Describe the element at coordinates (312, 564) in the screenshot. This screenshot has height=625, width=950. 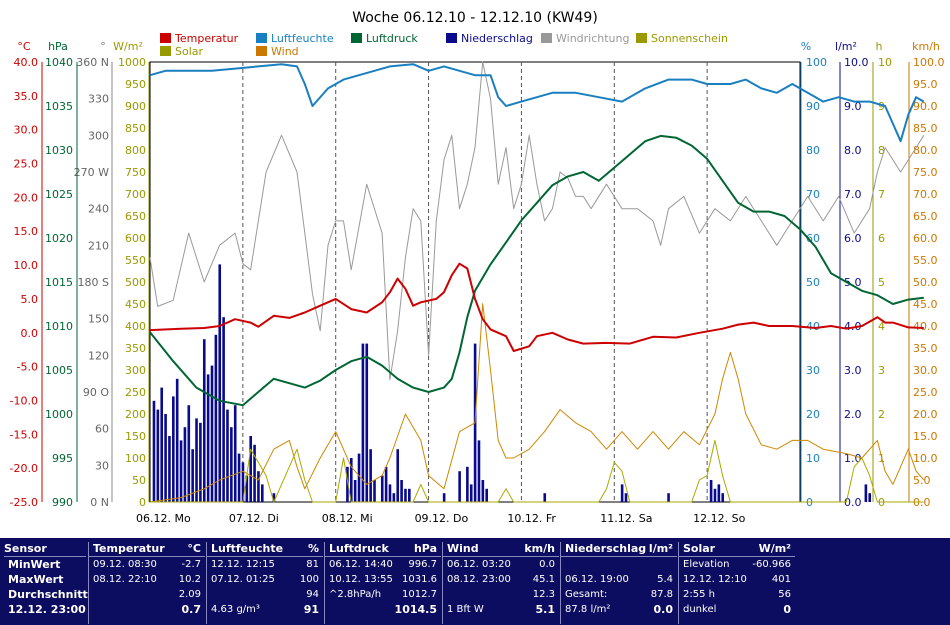
I see `hum-min-value: 81` at that location.